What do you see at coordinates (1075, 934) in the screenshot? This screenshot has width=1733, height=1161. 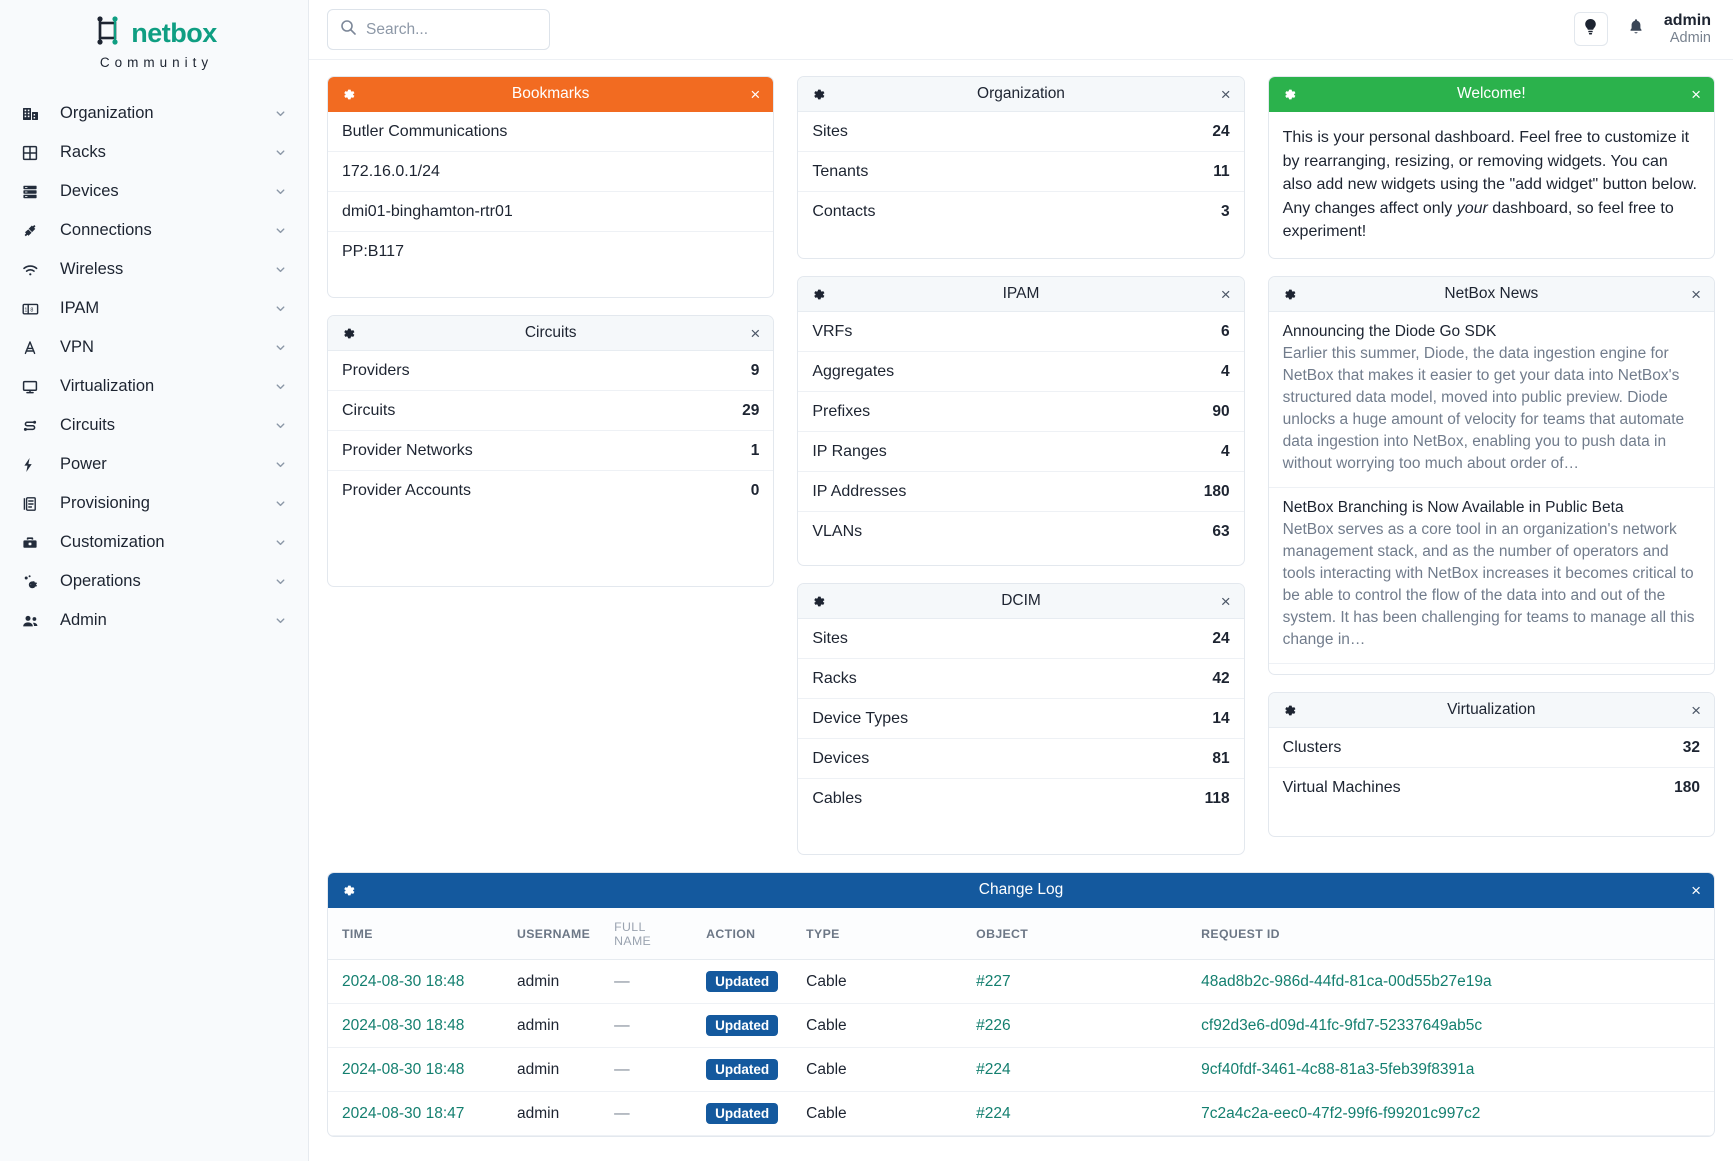 I see `column-header-object: OBJECT` at bounding box center [1075, 934].